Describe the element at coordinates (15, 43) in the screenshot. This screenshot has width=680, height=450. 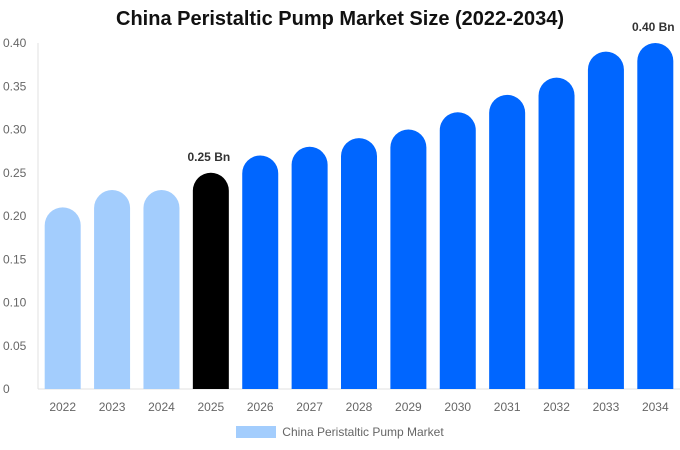
I see `y-tick-label: 0.40` at that location.